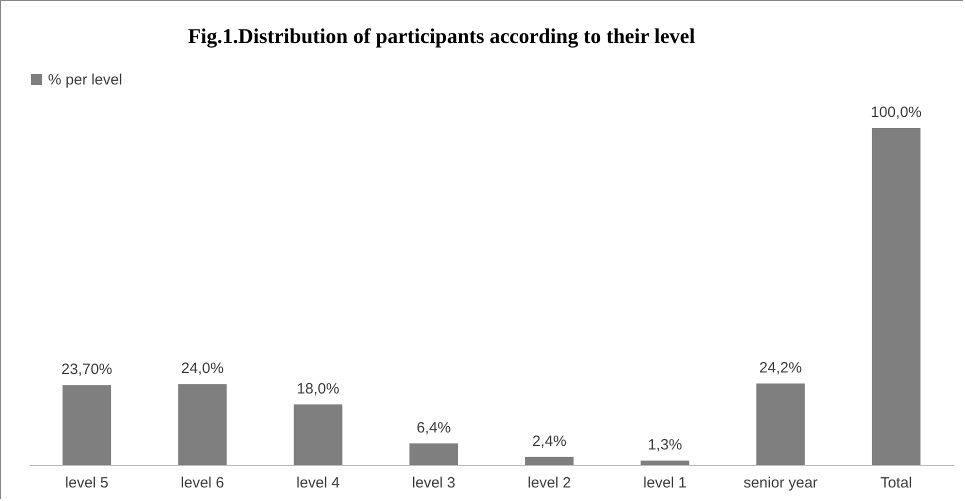  I want to click on x-tick-label: level 6, so click(202, 483).